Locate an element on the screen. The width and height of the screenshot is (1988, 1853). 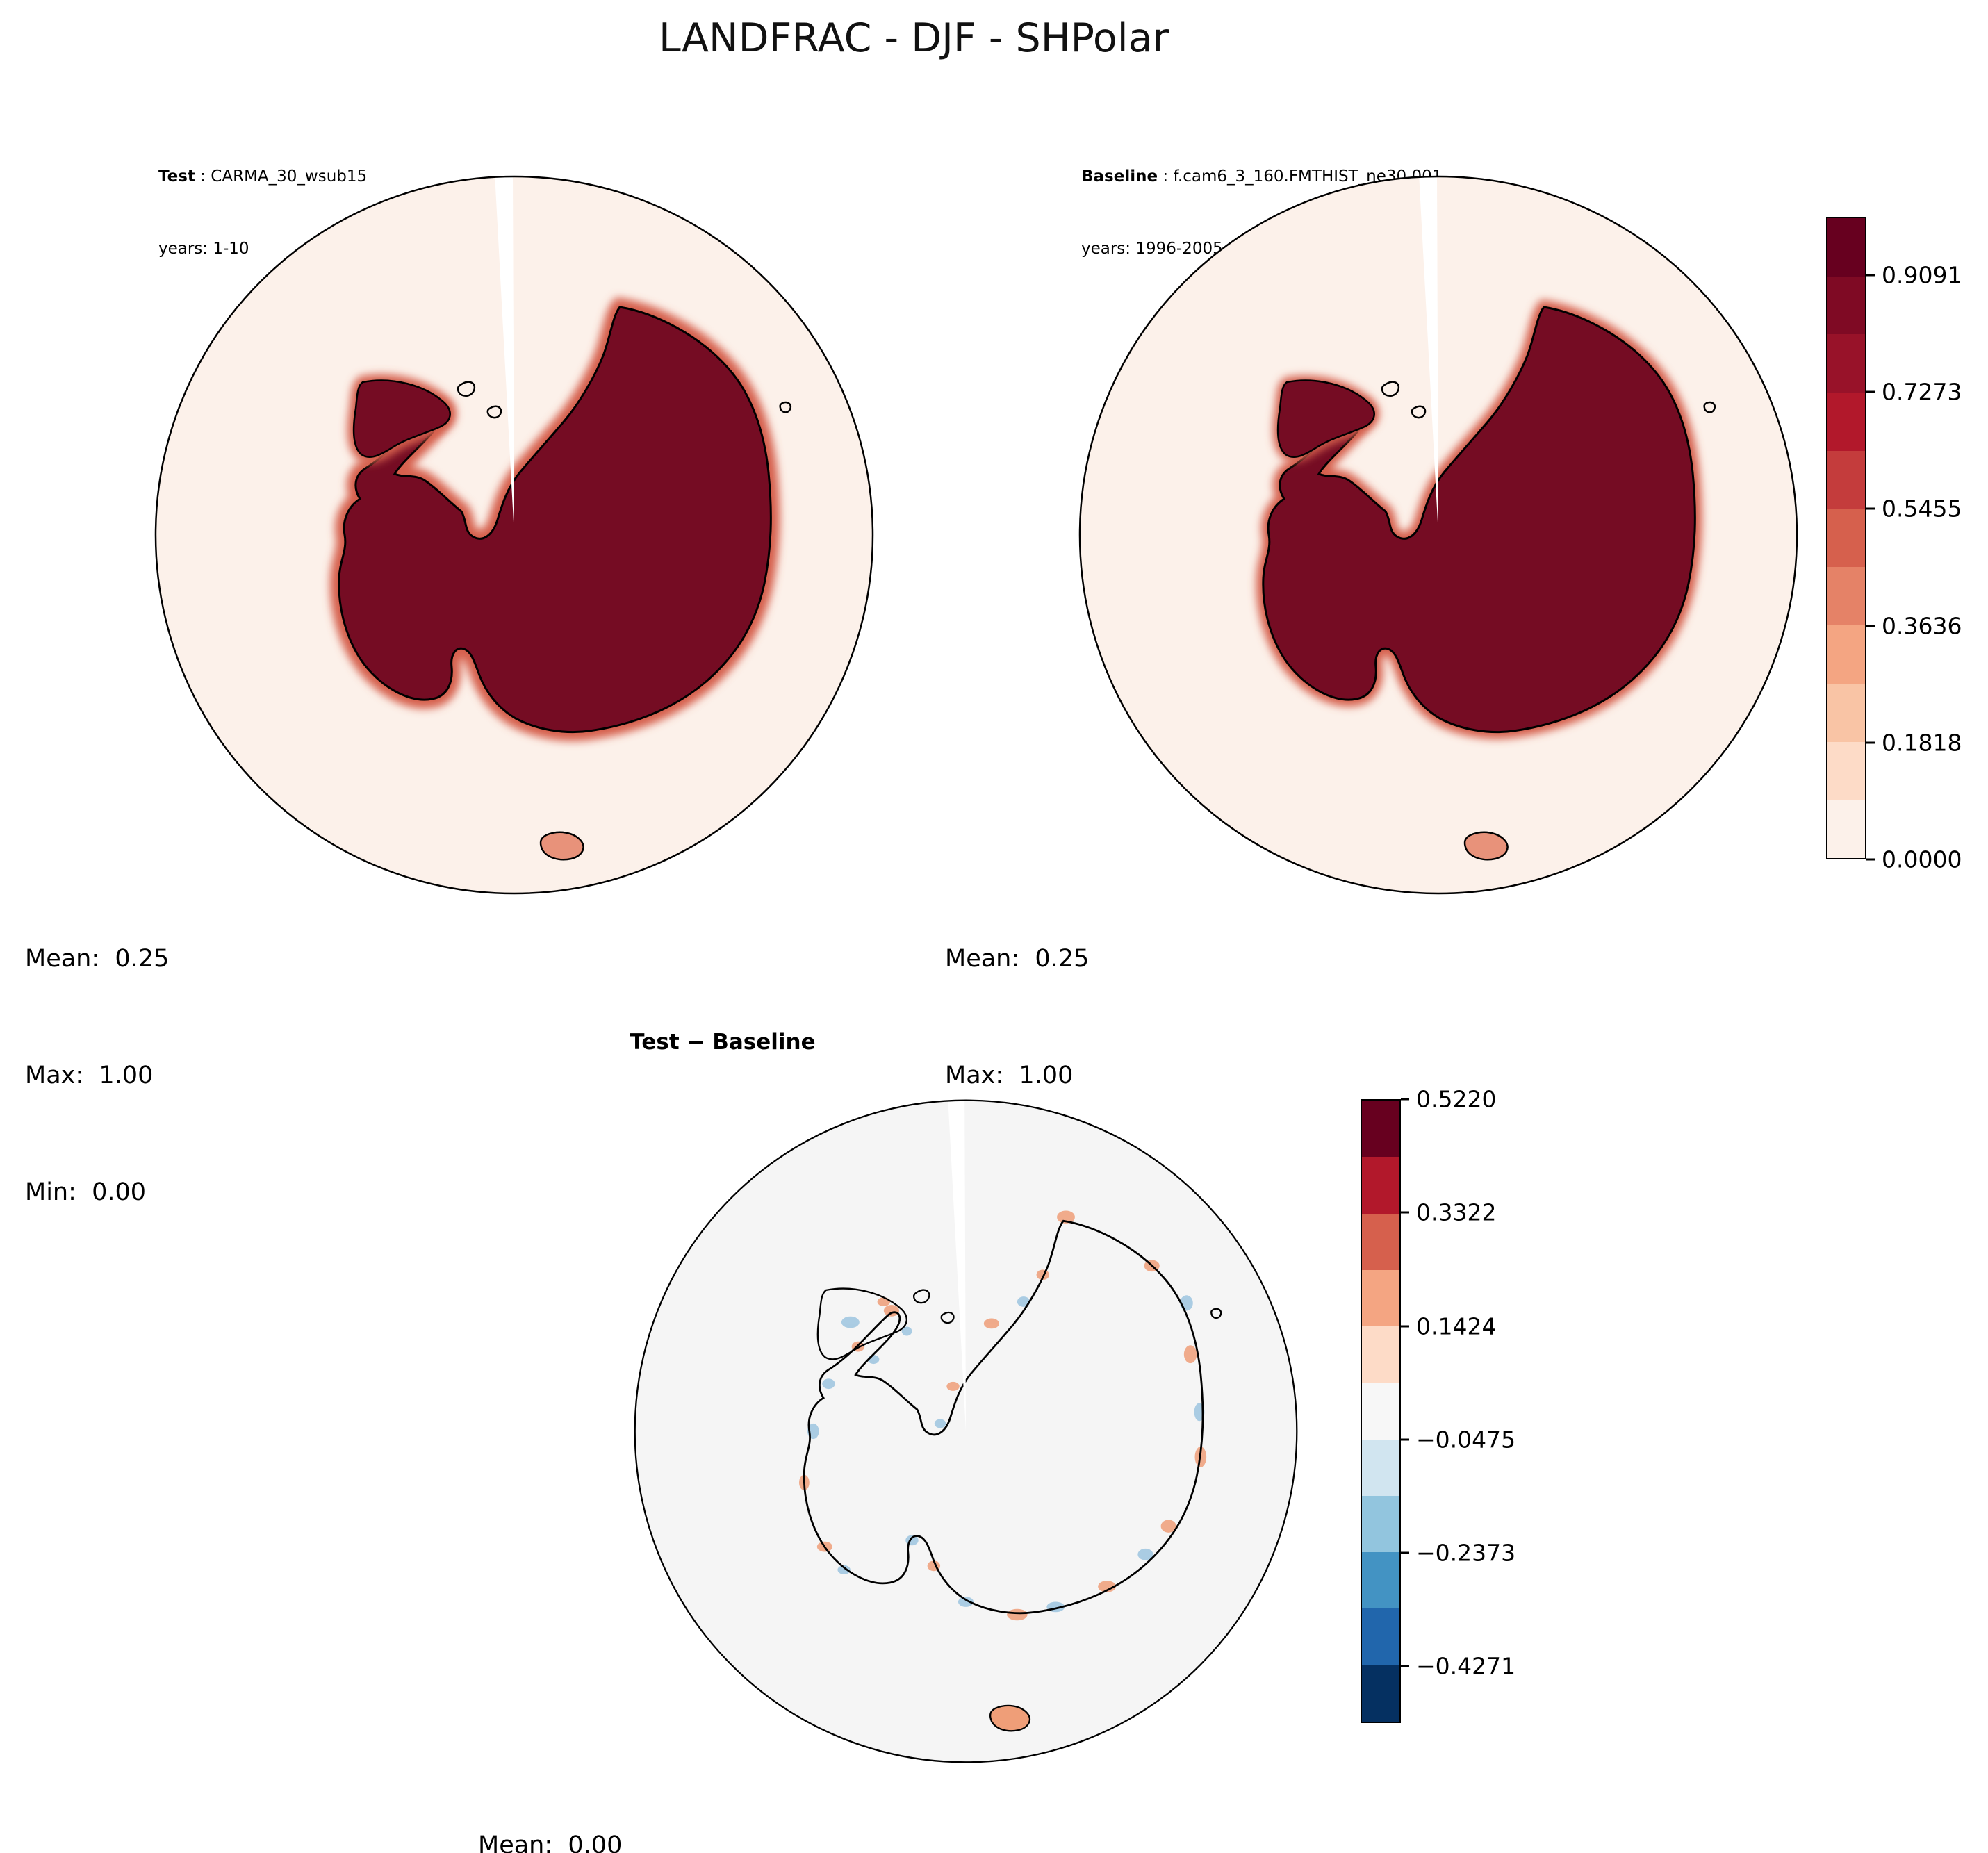
baseline-years: years: 1996-2005 is located at coordinates (1152, 248).